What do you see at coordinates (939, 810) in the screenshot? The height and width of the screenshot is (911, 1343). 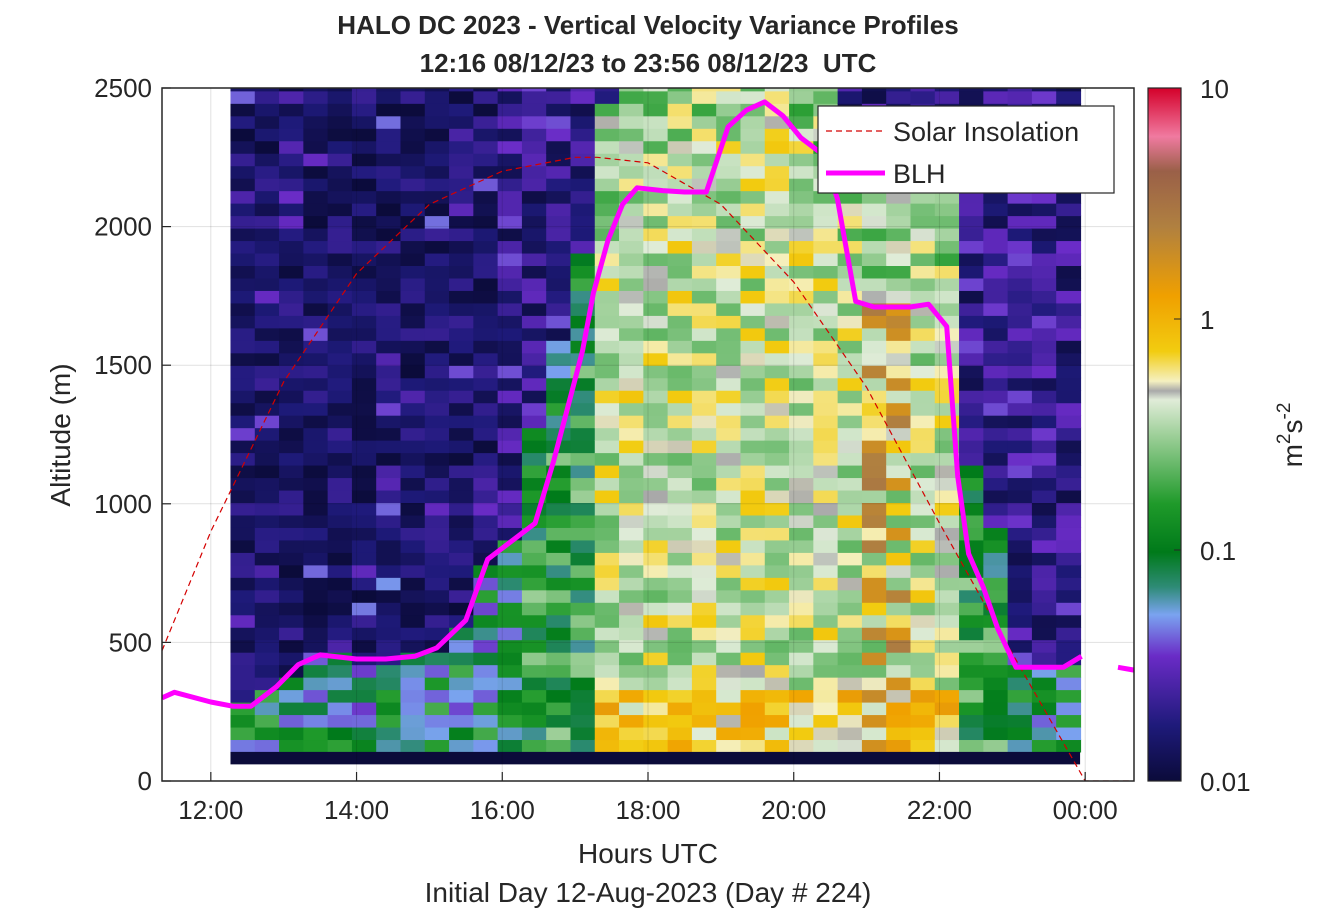 I see `x-tick-label: 22:00` at bounding box center [939, 810].